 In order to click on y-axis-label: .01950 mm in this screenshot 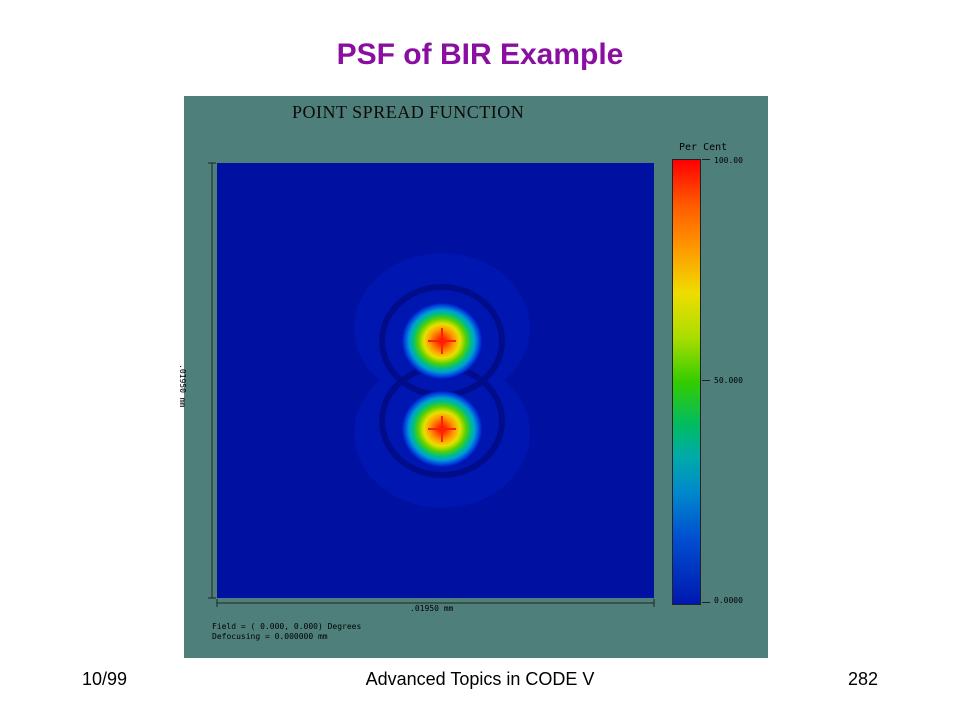, I will do `click(182, 386)`.